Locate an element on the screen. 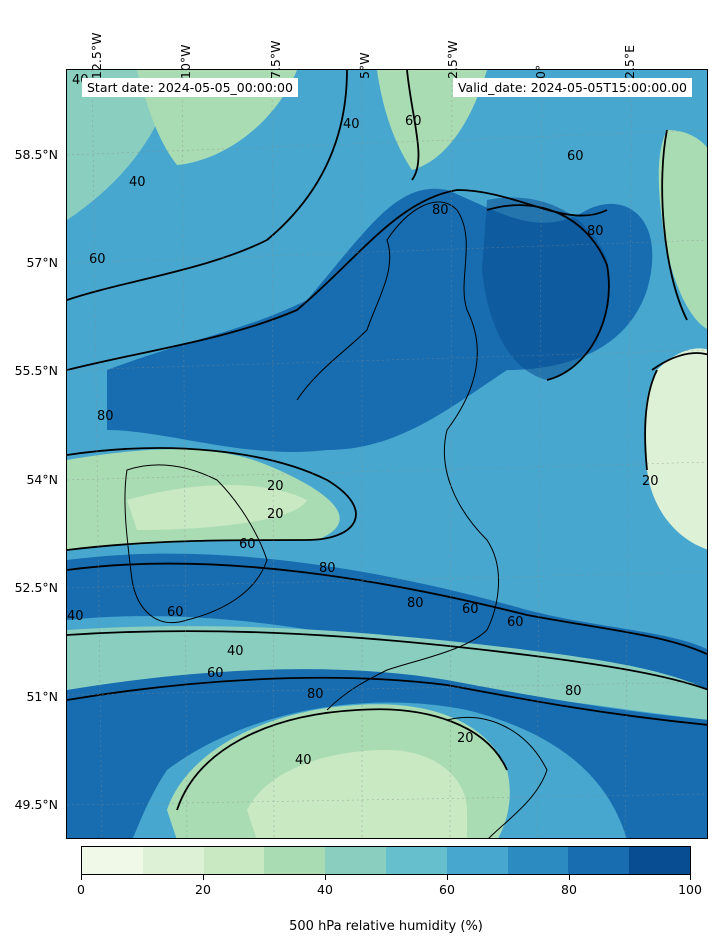 The height and width of the screenshot is (949, 716). colorbar is located at coordinates (386, 860).